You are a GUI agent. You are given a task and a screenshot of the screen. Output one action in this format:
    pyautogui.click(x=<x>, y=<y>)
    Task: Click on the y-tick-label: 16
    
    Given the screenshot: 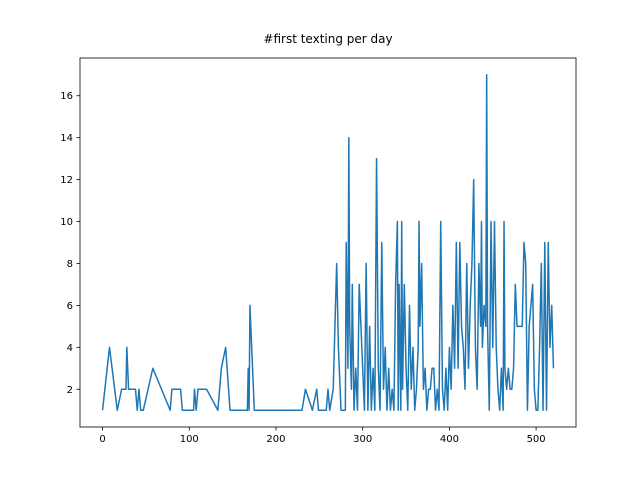 What is the action you would take?
    pyautogui.click(x=66, y=96)
    